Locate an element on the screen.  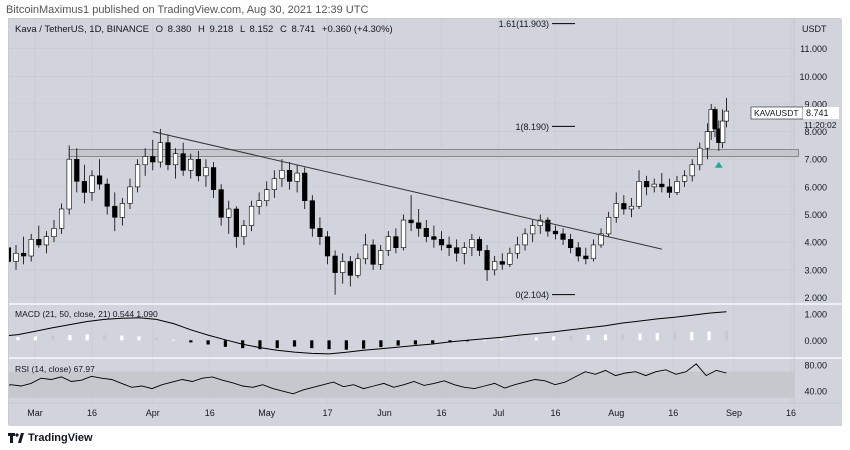
time-tick-label: Mar is located at coordinates (35, 413).